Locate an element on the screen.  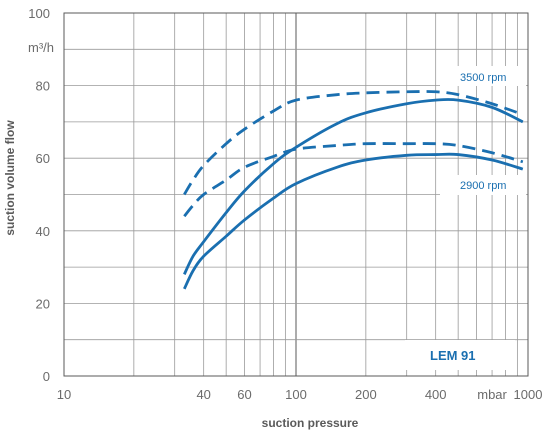
y-tick-label: 80 is located at coordinates (43, 86).